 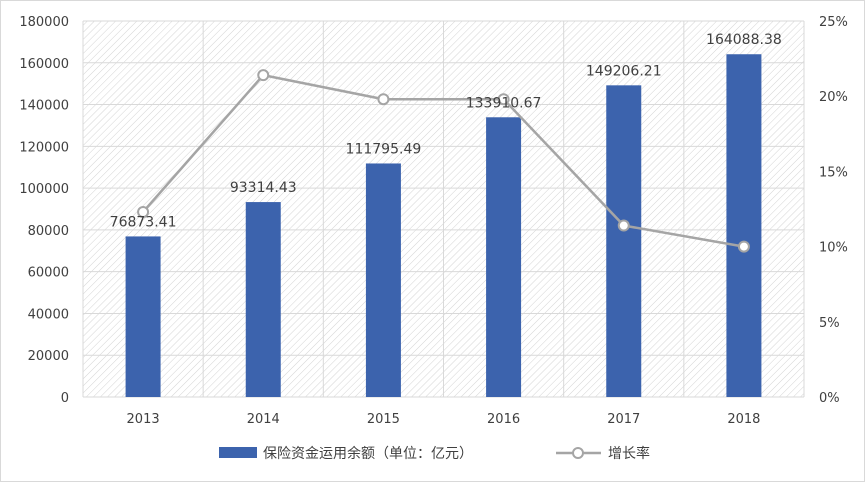 What do you see at coordinates (384, 149) in the screenshot?
I see `bar-data-label: 111795.49` at bounding box center [384, 149].